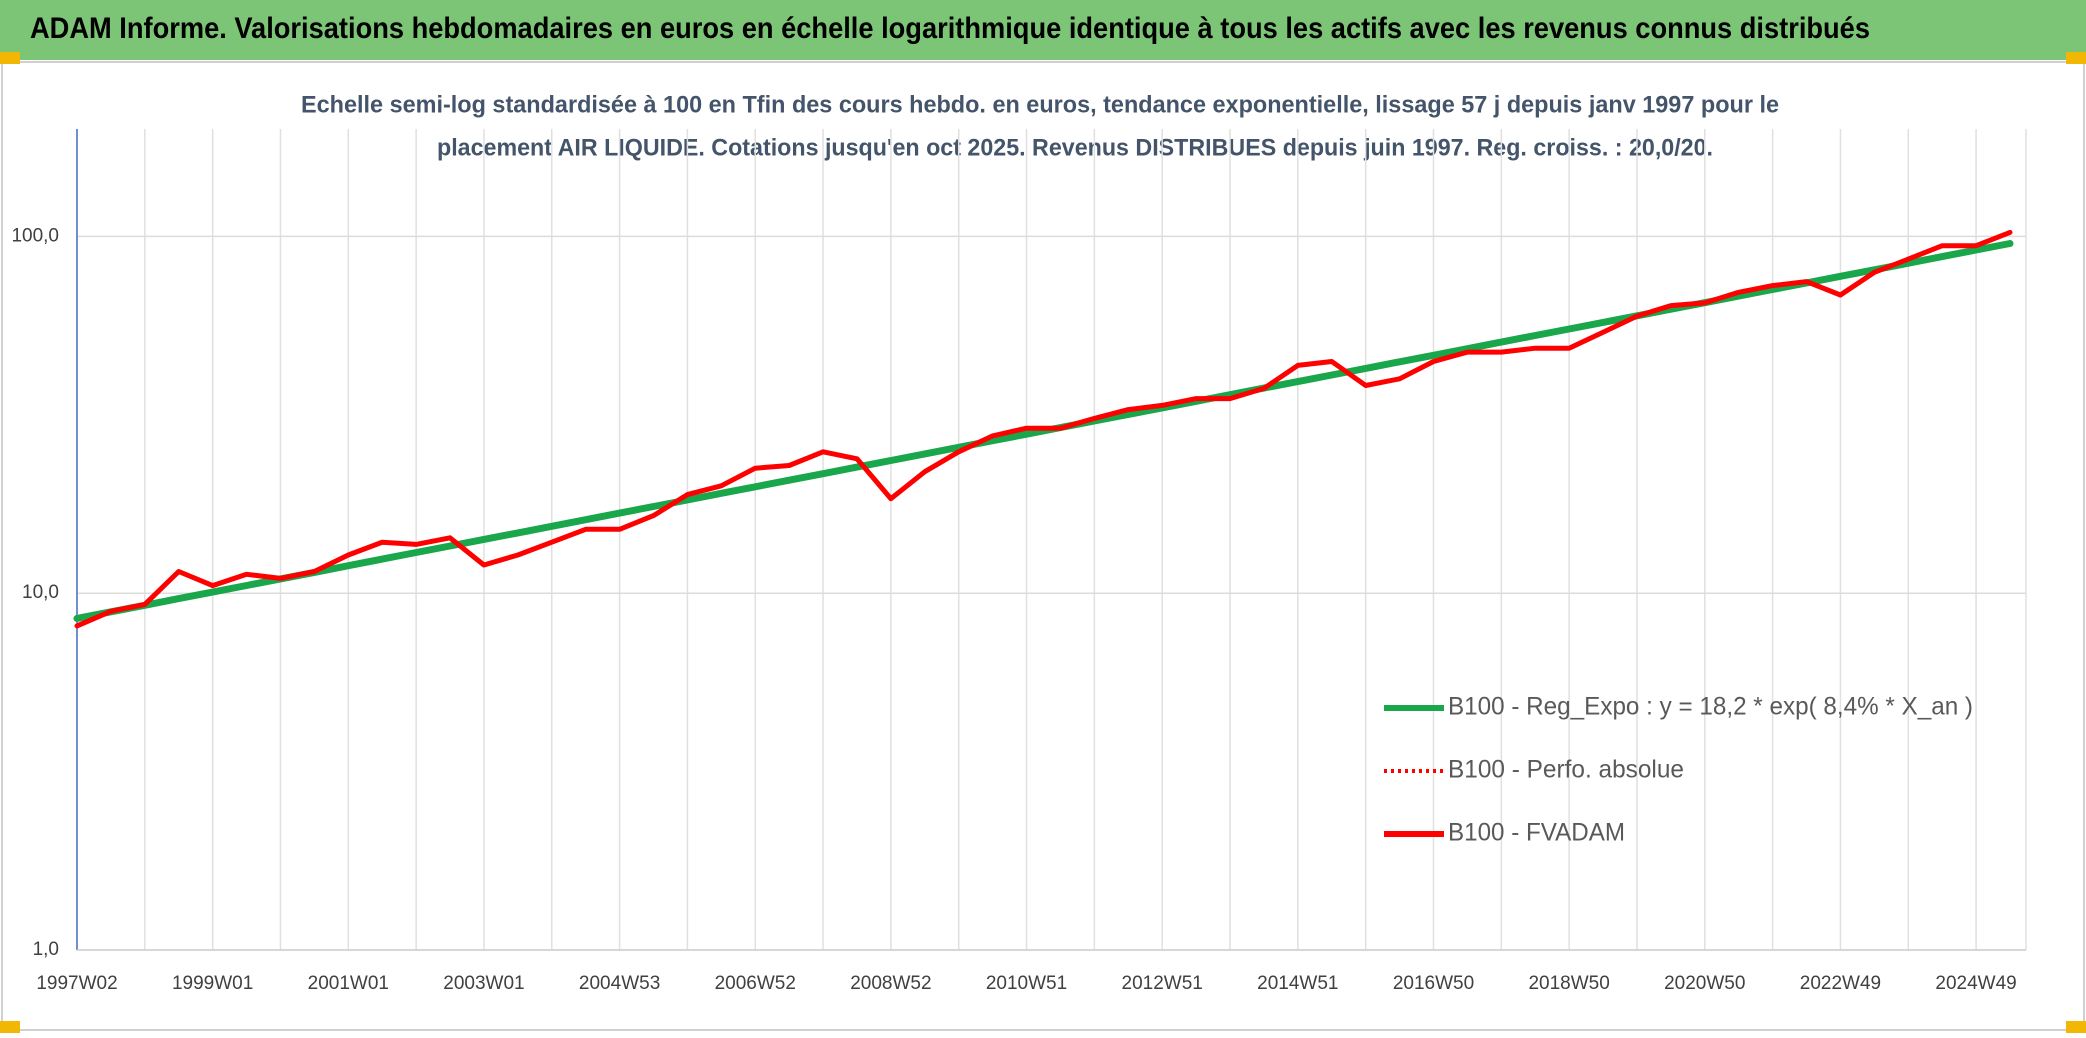  What do you see at coordinates (890, 983) in the screenshot?
I see `x-tick-label: 2008W52` at bounding box center [890, 983].